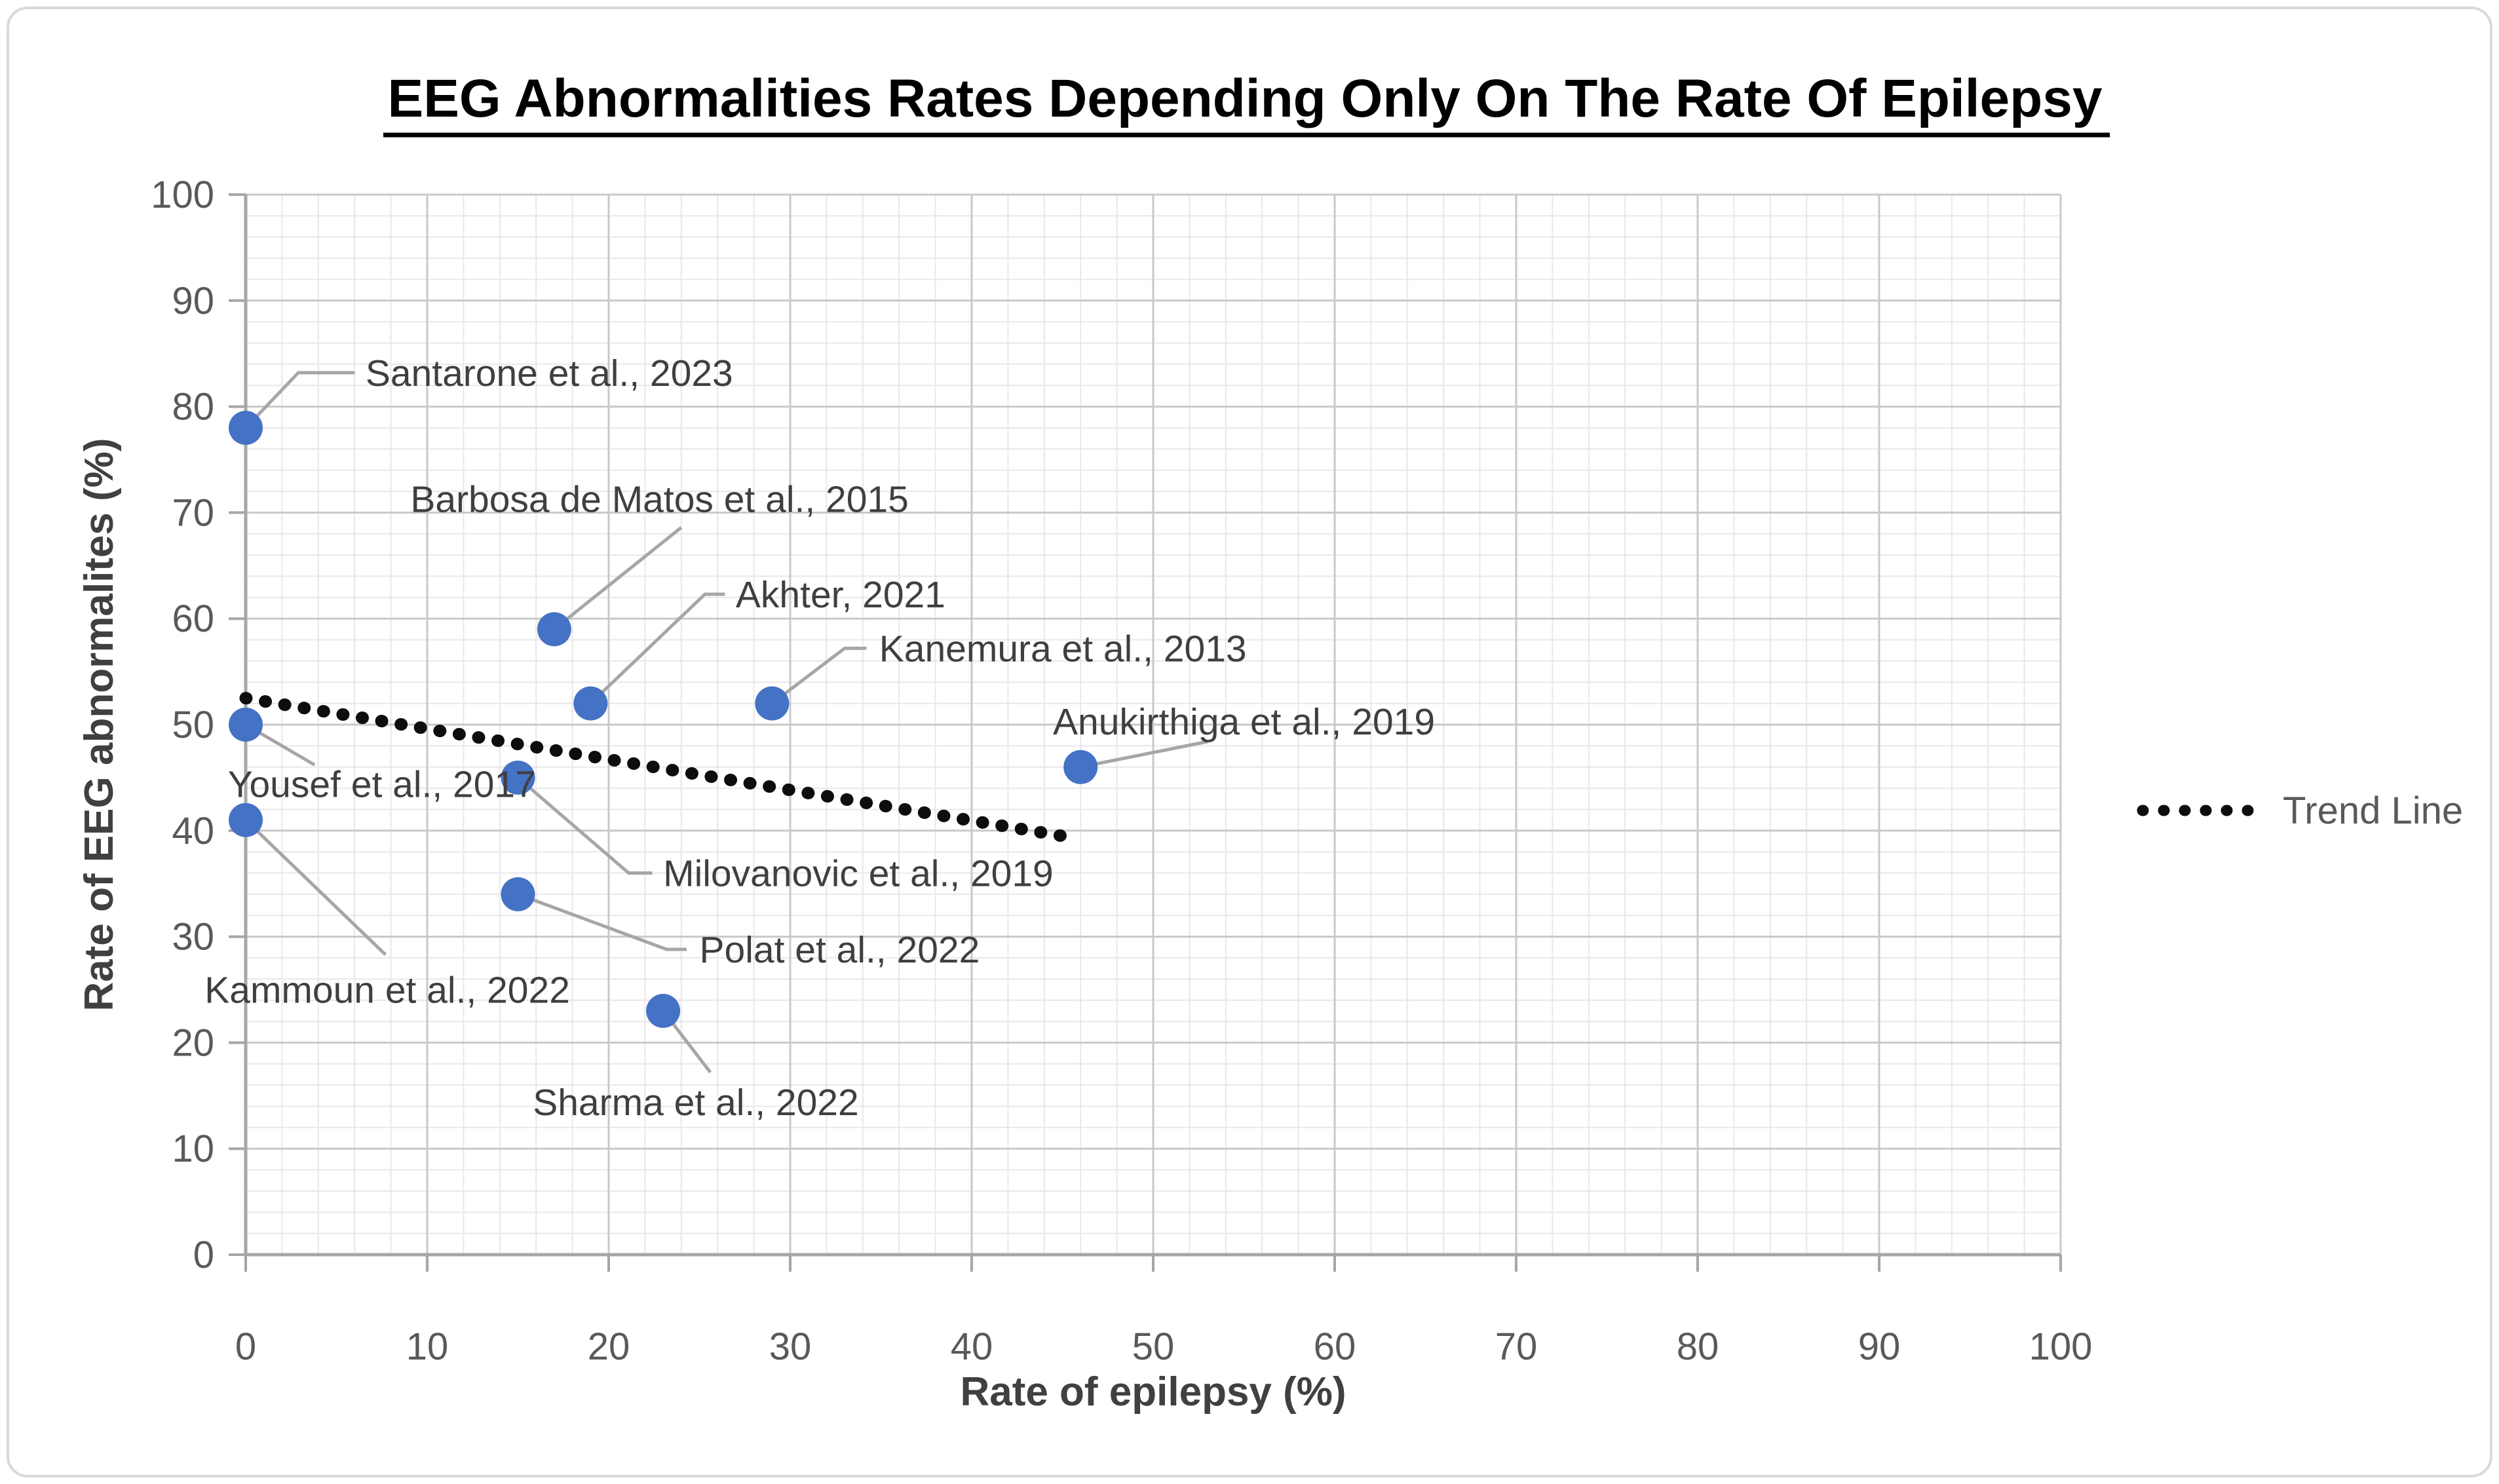  I want to click on data-point-label: Polat et al., 2022, so click(840, 950).